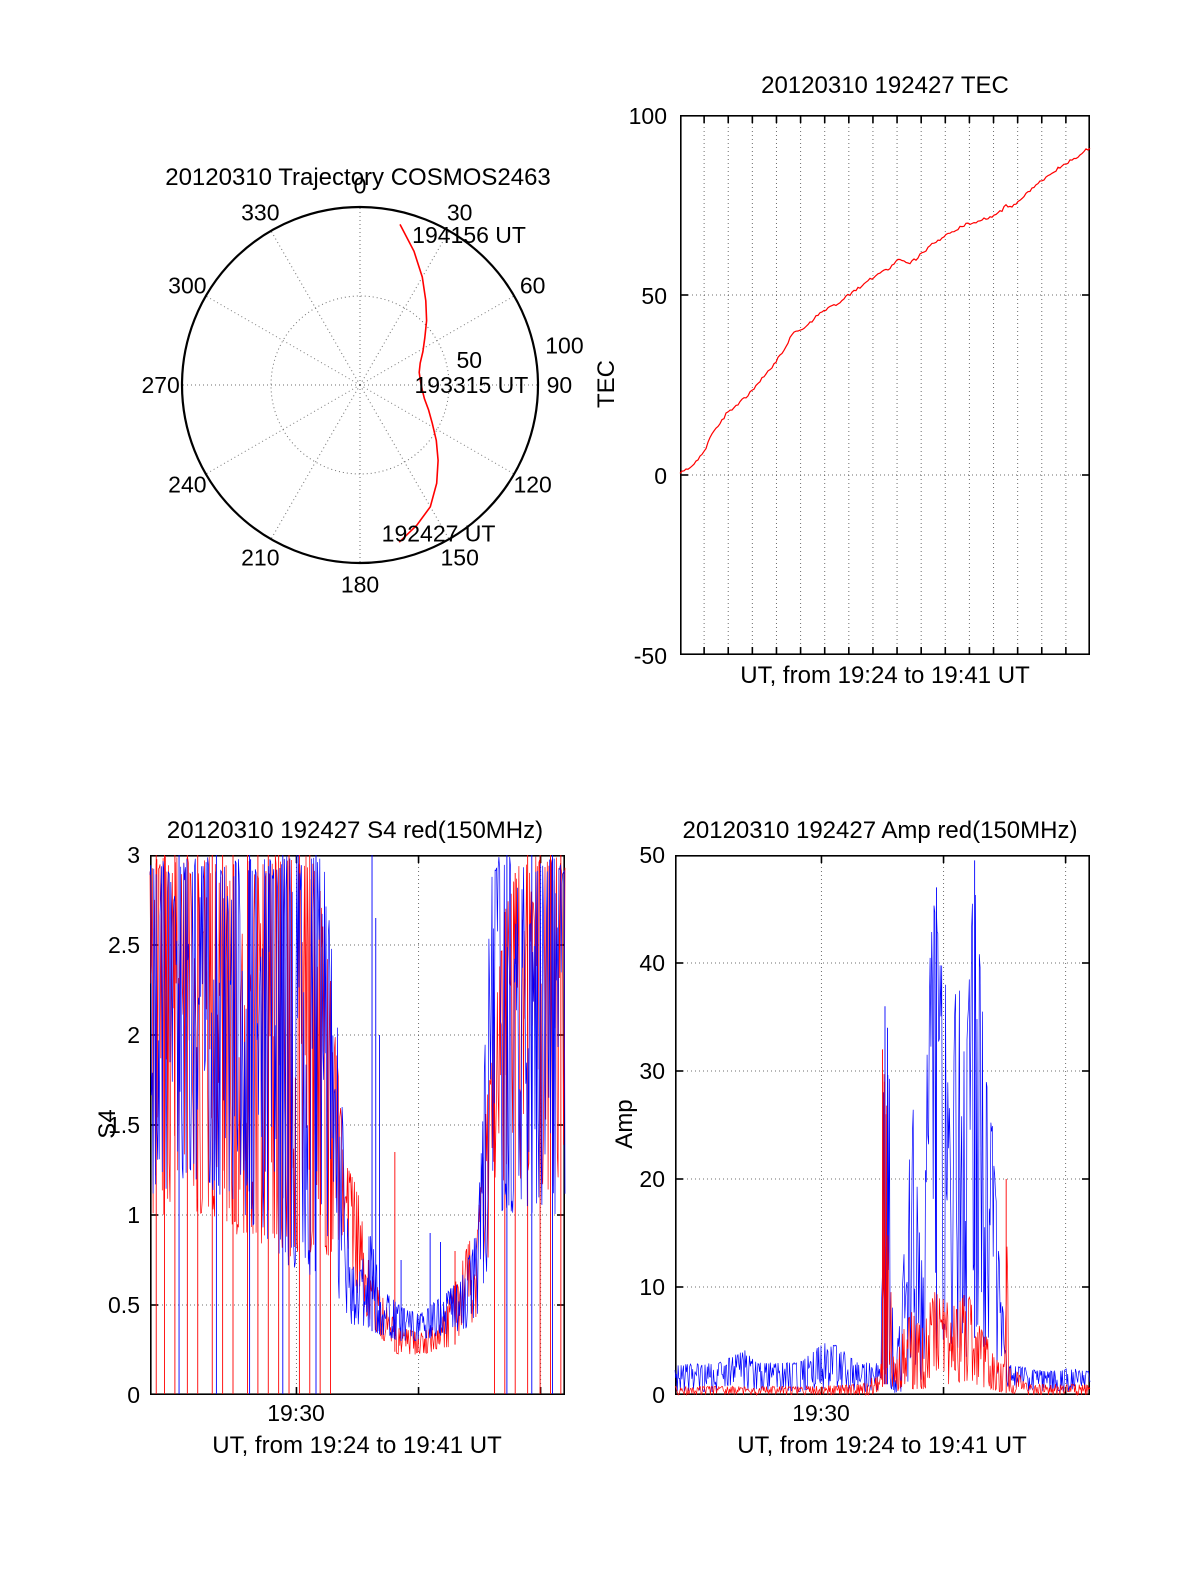 Image resolution: width=1200 pixels, height=1575 pixels. What do you see at coordinates (882, 1445) in the screenshot?
I see `amp-x-axis-label: UT, from 19:24 to 19:41 UT` at bounding box center [882, 1445].